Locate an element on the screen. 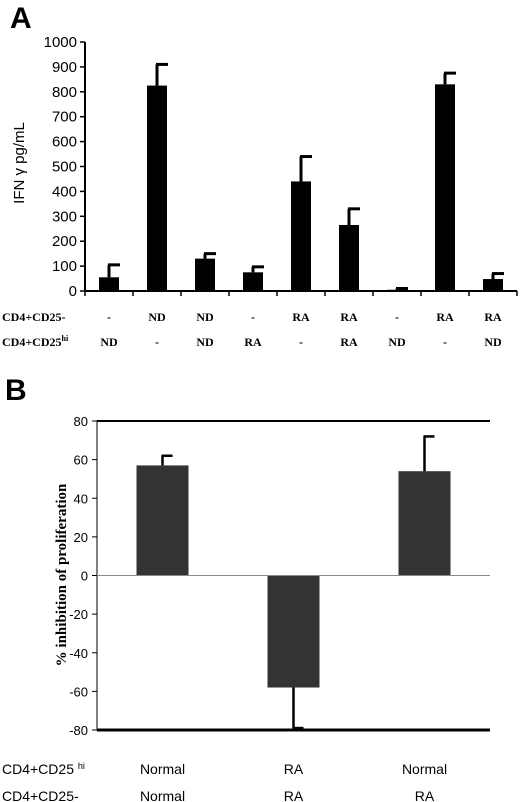 This screenshot has height=802, width=520. panel-a-y-tick-label: 700 is located at coordinates (64, 117).